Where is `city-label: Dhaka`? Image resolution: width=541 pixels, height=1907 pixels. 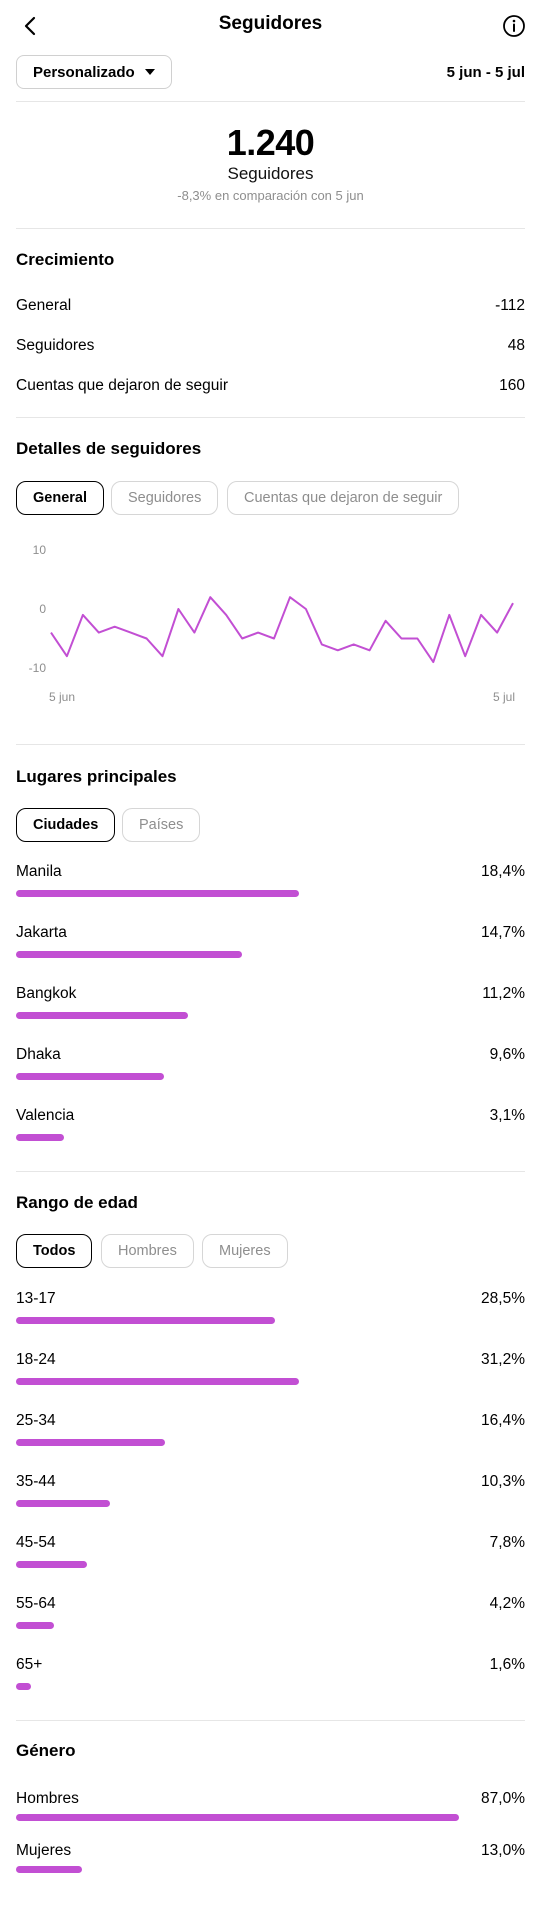 city-label: Dhaka is located at coordinates (38, 1054).